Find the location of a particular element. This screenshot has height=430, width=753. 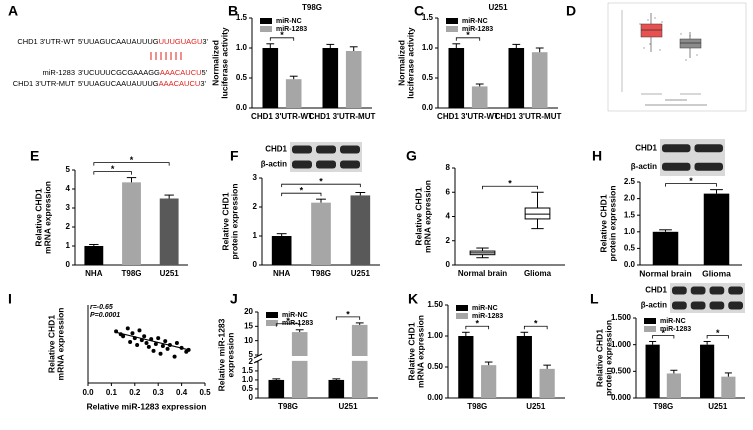

y-axis-label: Relative miR-1283 is located at coordinates (221, 354).